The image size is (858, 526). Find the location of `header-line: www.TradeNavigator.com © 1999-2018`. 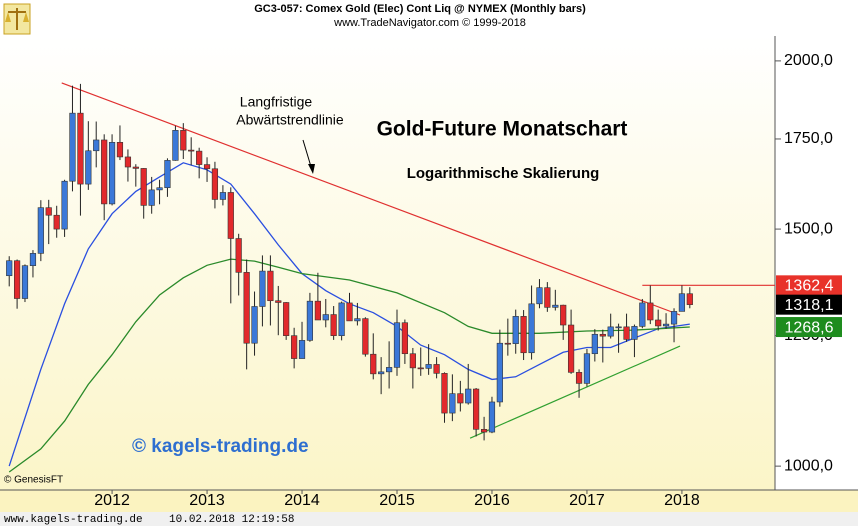

header-line: www.TradeNavigator.com © 1999-2018 is located at coordinates (429, 23).